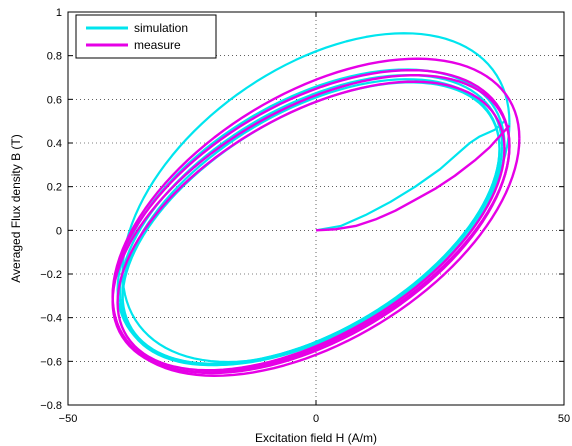 The image size is (572, 446). What do you see at coordinates (316, 438) in the screenshot?
I see `x-axis-label: Excitation field H (A/m)` at bounding box center [316, 438].